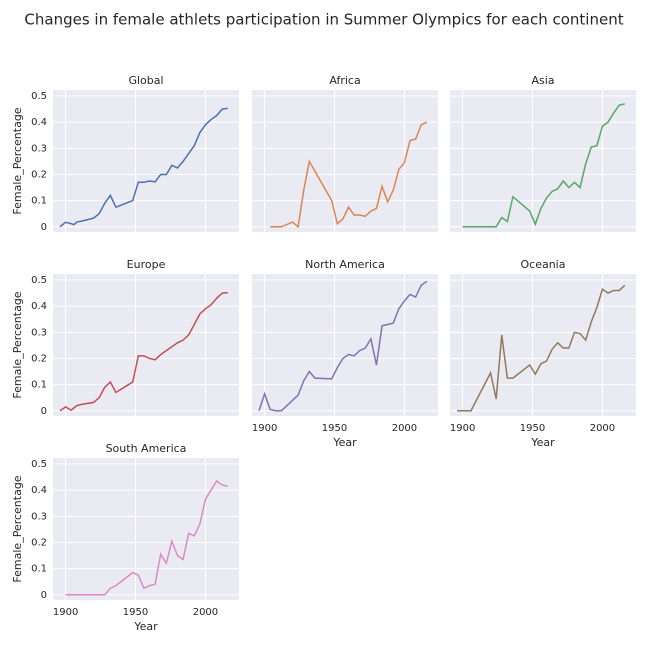 The image size is (648, 648). What do you see at coordinates (146, 264) in the screenshot?
I see `panel-title: Europe` at bounding box center [146, 264].